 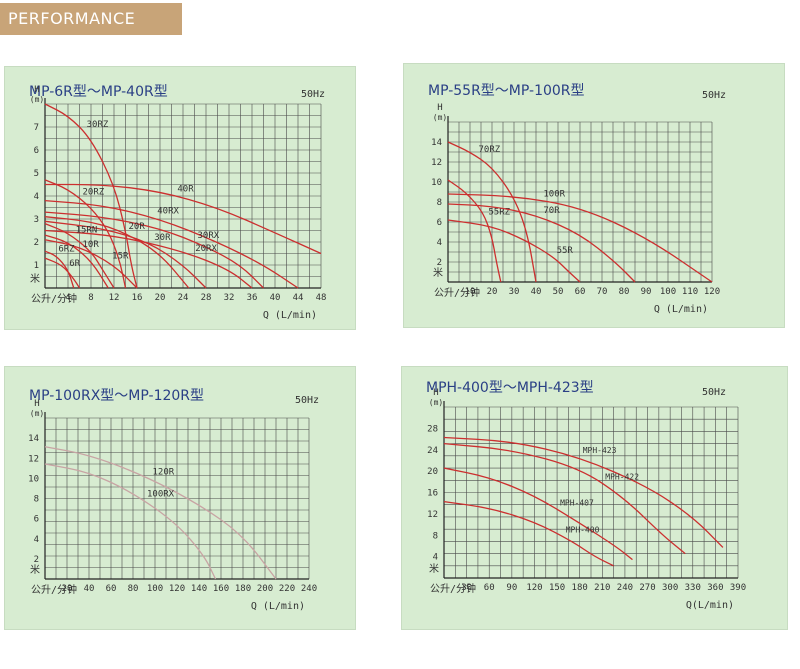 What do you see at coordinates (183, 298) in the screenshot?
I see `x-tick-label: 24` at bounding box center [183, 298].